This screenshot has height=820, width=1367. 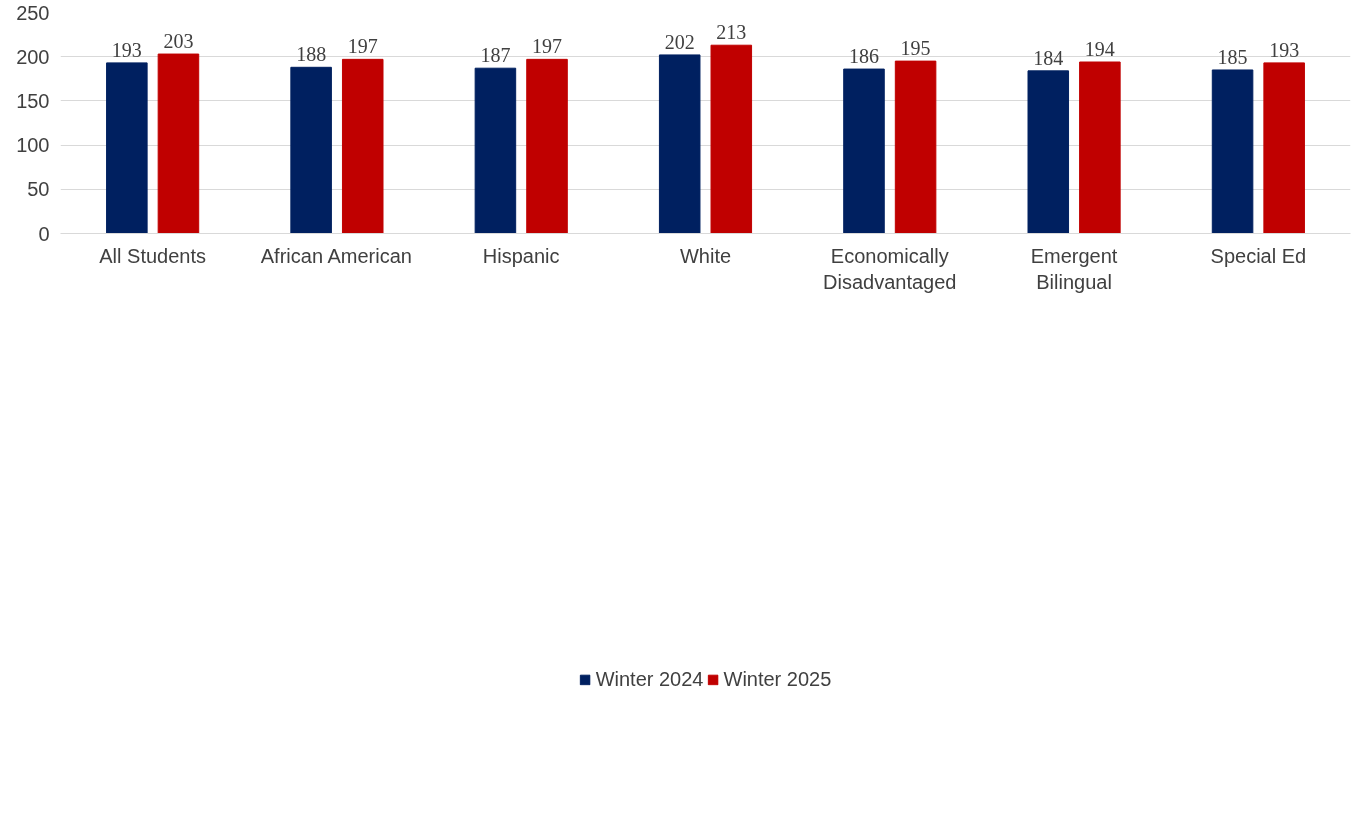 What do you see at coordinates (1258, 255) in the screenshot?
I see `x-tick-label: Special Ed` at bounding box center [1258, 255].